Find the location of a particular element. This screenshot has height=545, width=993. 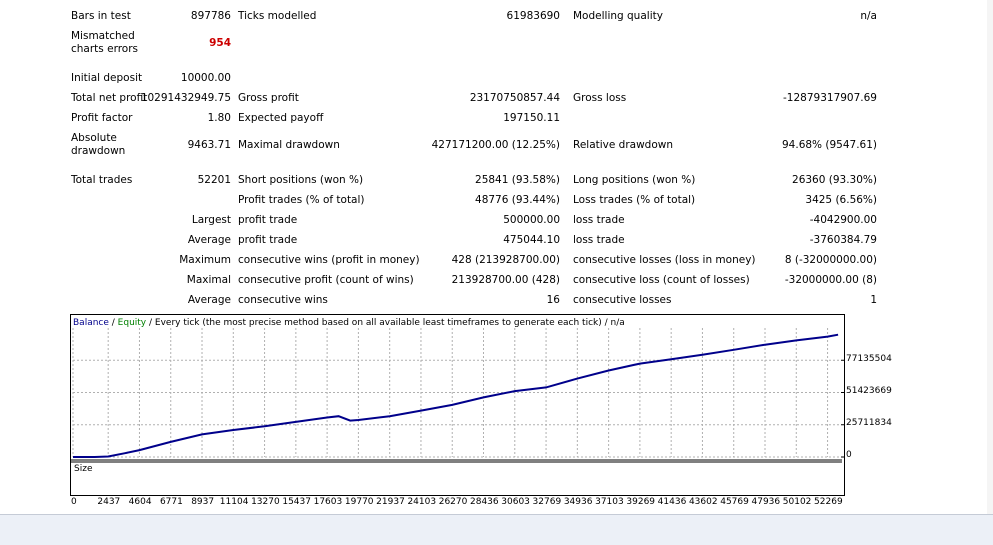

absolute-drawdown-label-line1: Absolute is located at coordinates (94, 138).